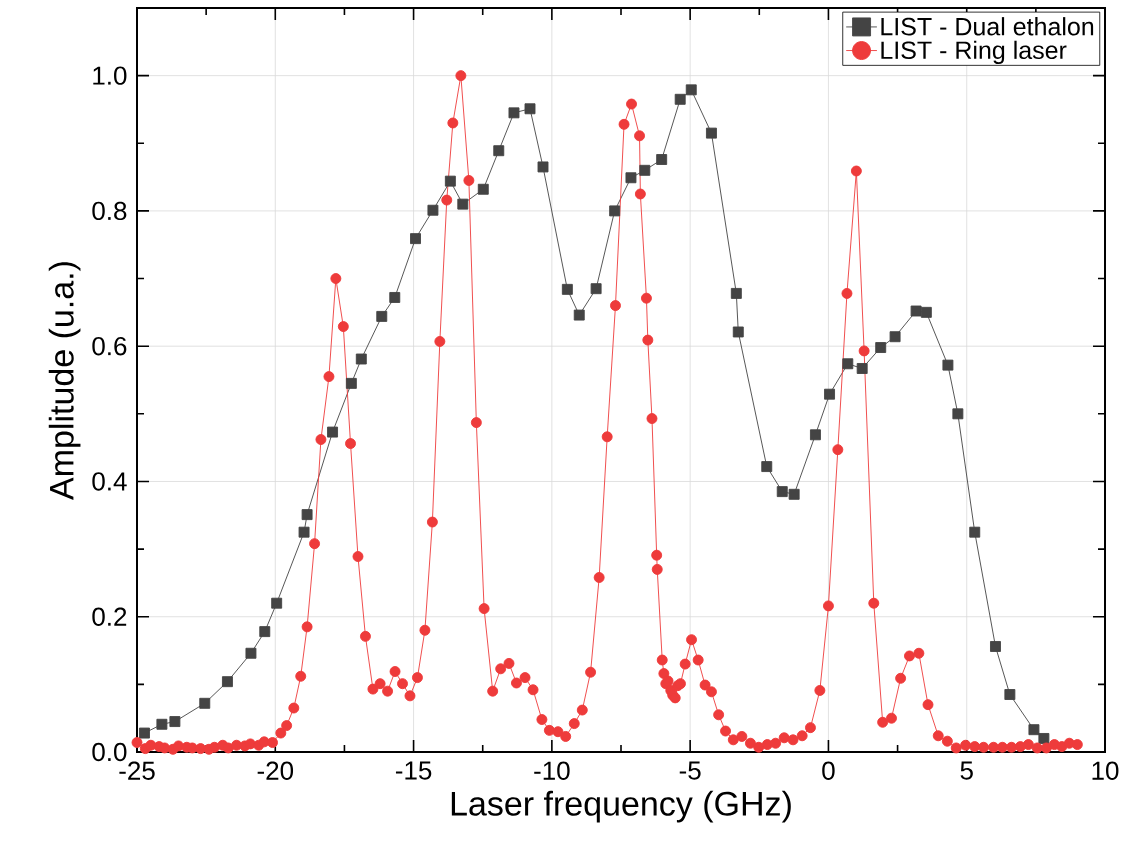 Image resolution: width=1132 pixels, height=868 pixels. I want to click on y-tick-label: 0.0, so click(109, 752).